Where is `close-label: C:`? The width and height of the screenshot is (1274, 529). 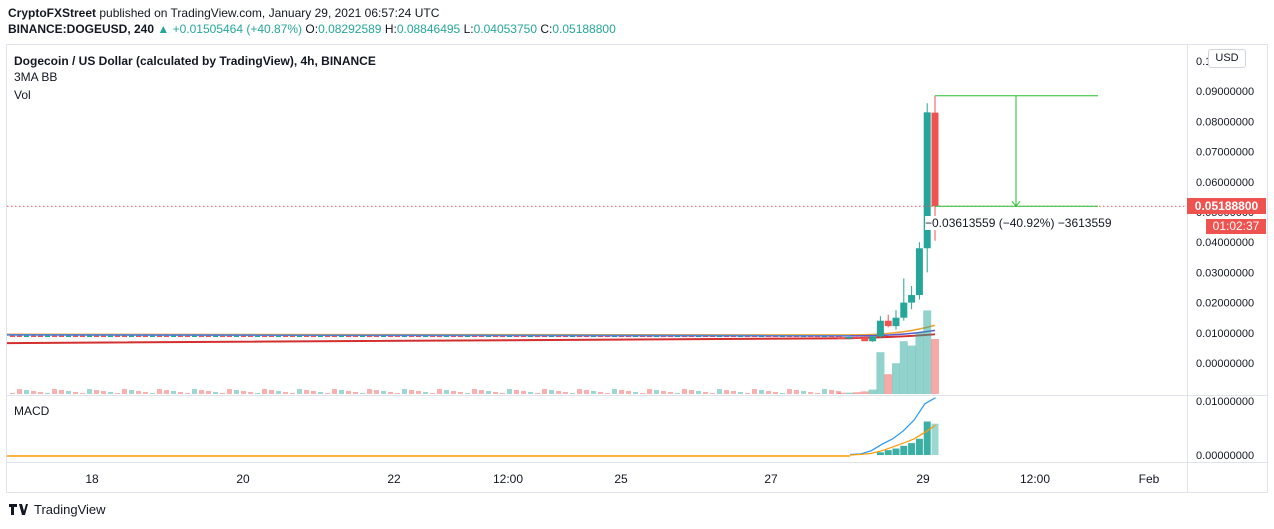 close-label: C: is located at coordinates (546, 29).